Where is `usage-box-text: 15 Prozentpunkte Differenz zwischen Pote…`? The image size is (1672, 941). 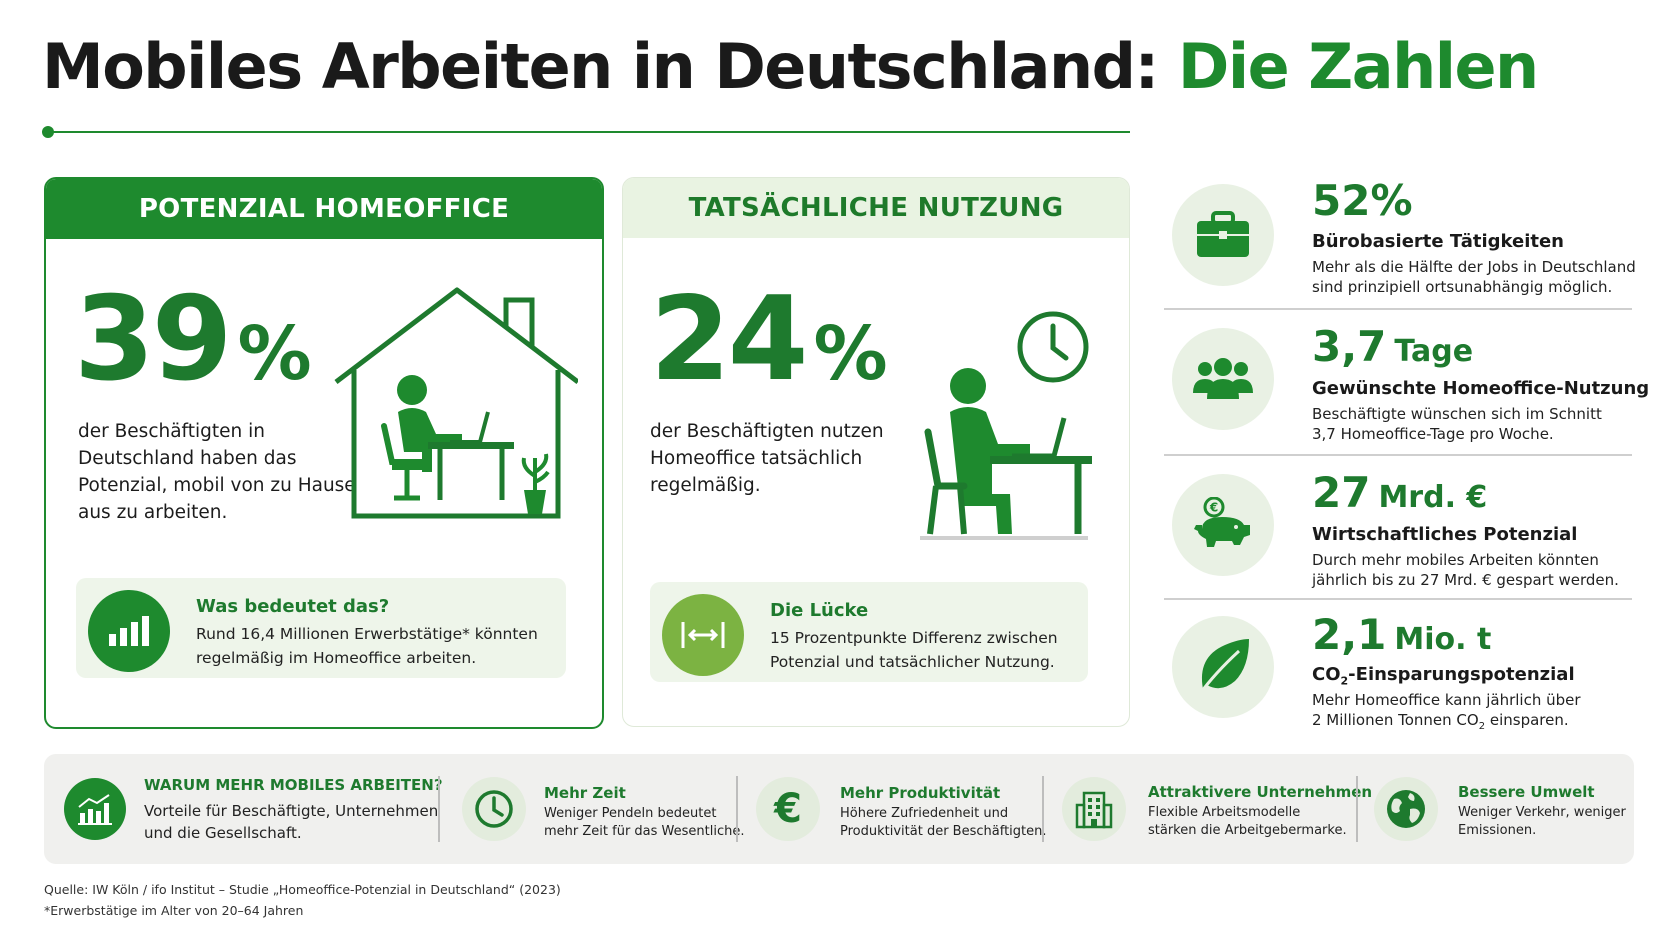
usage-box-text: 15 Prozentpunkte Differenz zwischen Pote… is located at coordinates (914, 650).